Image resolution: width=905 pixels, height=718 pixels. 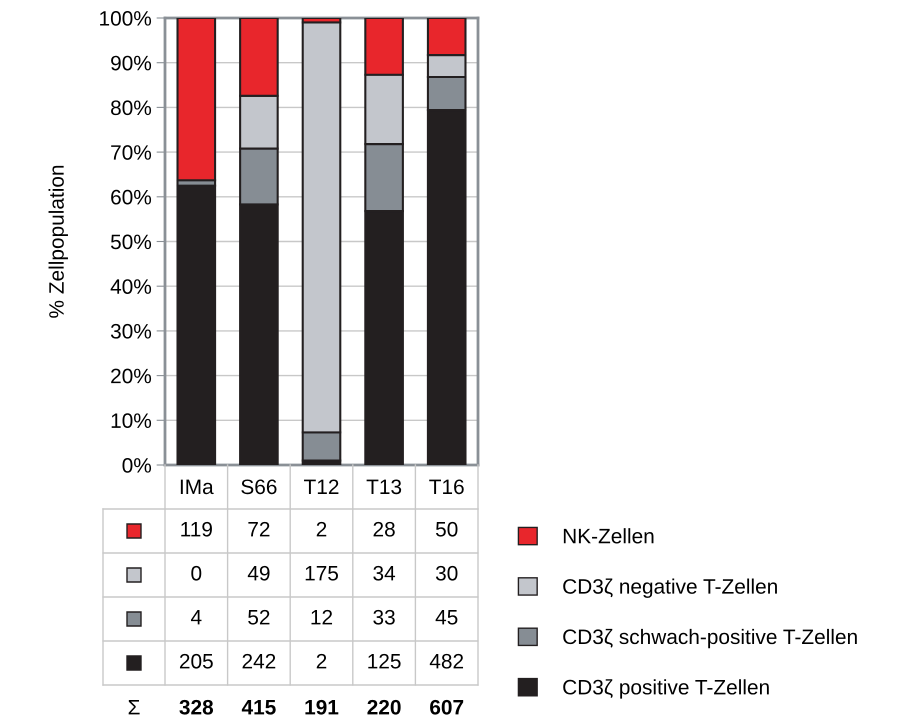 What do you see at coordinates (126, 18) in the screenshot?
I see `y-tick-label: 100%` at bounding box center [126, 18].